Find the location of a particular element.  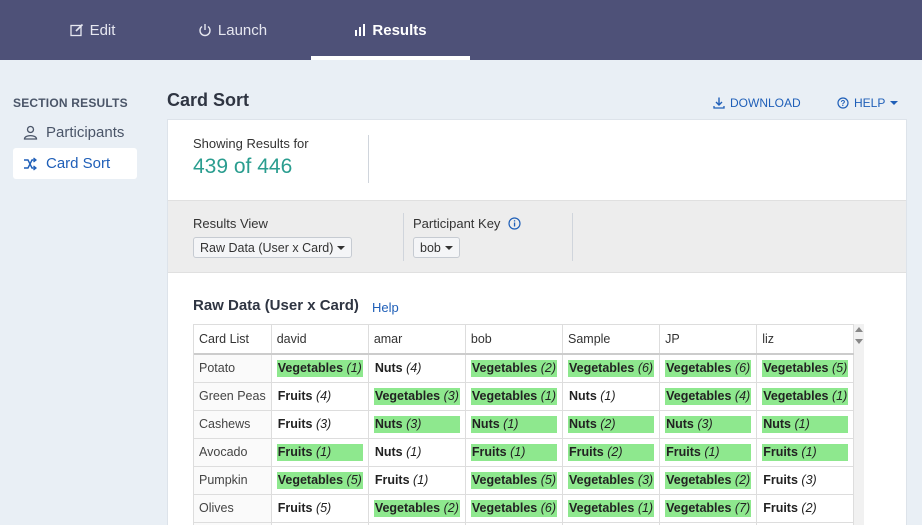

help-menu-button: ? HELP is located at coordinates (868, 103).